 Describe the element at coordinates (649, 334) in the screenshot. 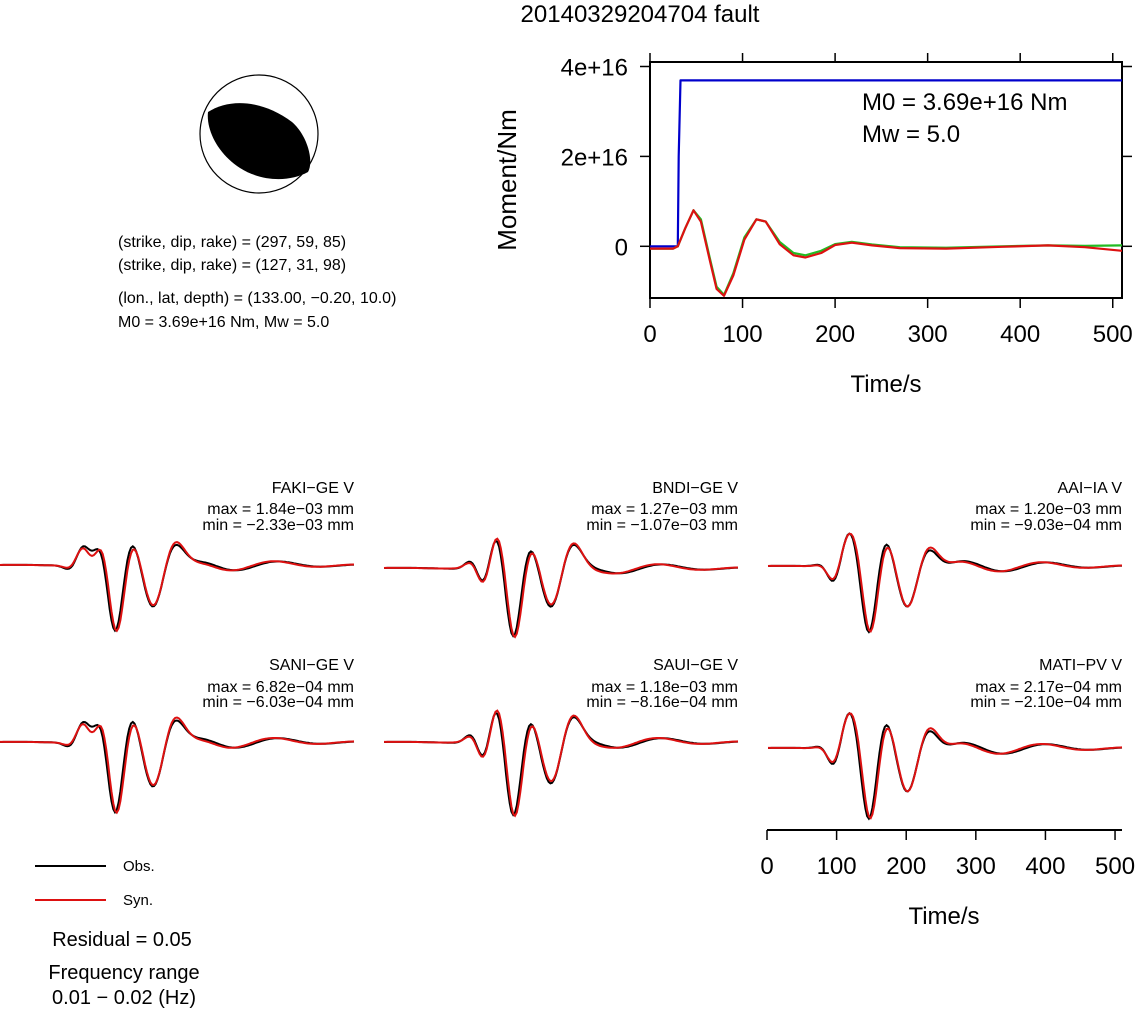

I see `moment-x-tick-label: 0` at that location.